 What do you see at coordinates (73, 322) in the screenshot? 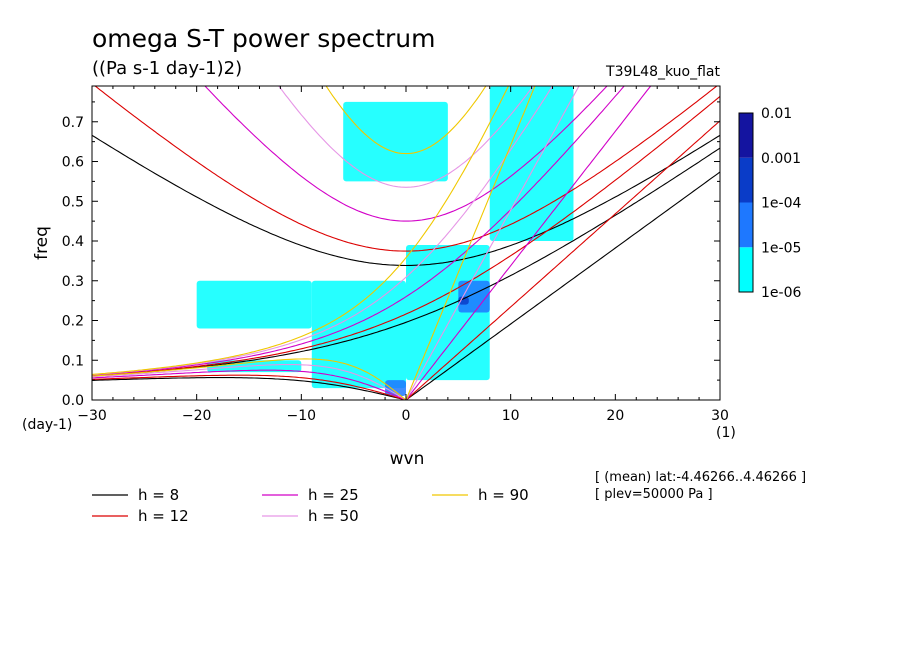
I see `y-tick-label: 0.2` at bounding box center [73, 322].